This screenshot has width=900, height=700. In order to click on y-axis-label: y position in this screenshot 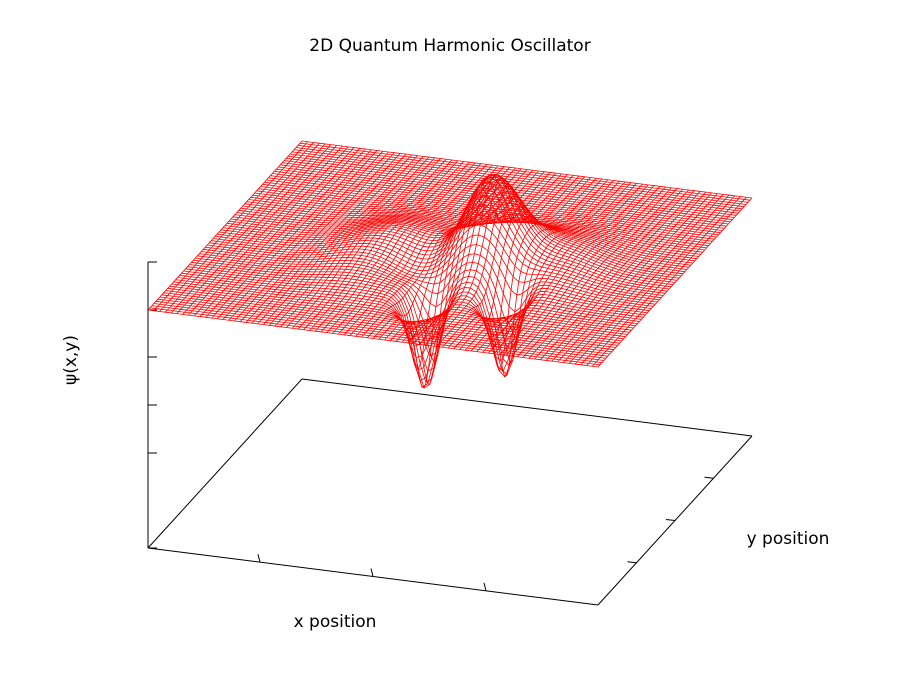, I will do `click(788, 539)`.